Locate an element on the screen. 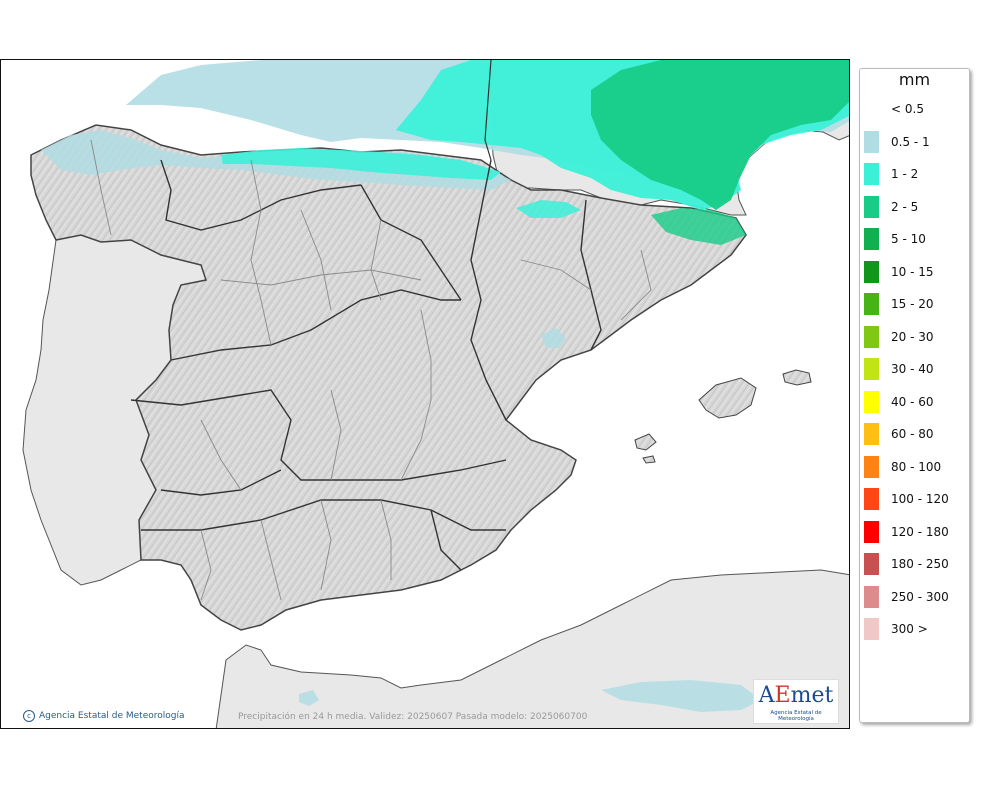 The width and height of the screenshot is (1000, 790). legend-label: 100 - 120 is located at coordinates (920, 499).